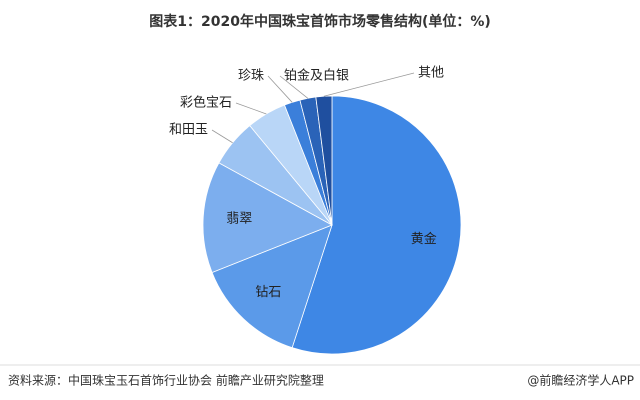 The width and height of the screenshot is (640, 400). I want to click on source: 资料来源：中国珠宝玉石首饰行业协会 前瞻产业研究院整理, so click(166, 380).